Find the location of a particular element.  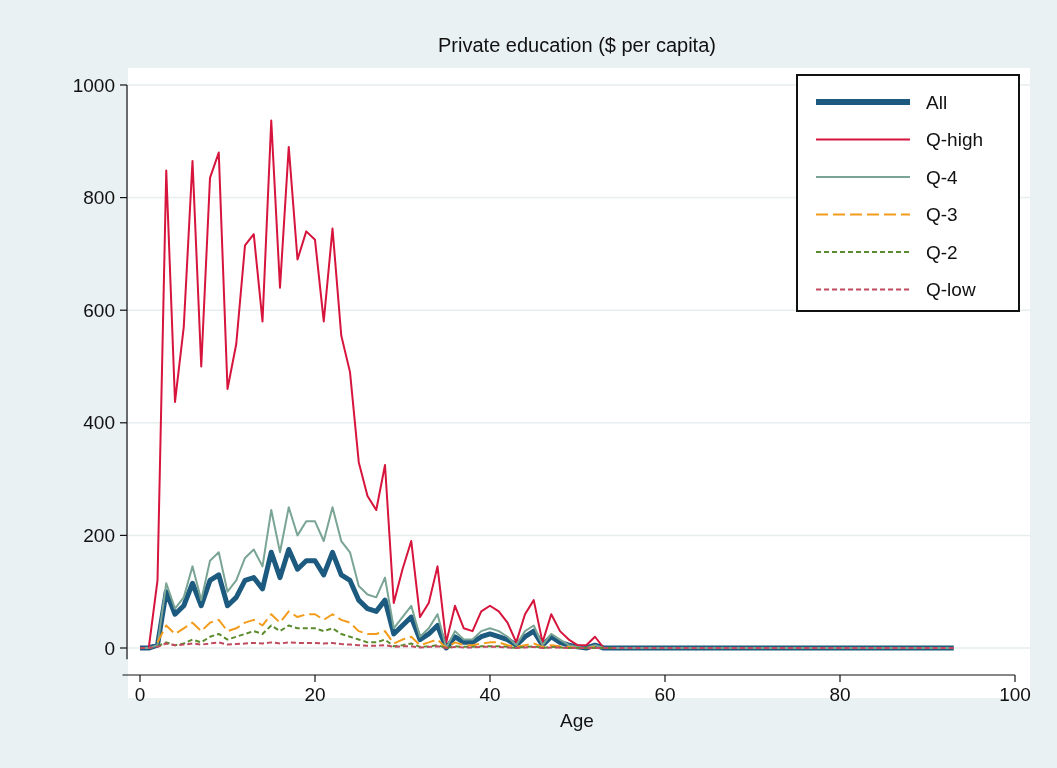

x-axis-title: Age is located at coordinates (577, 720).